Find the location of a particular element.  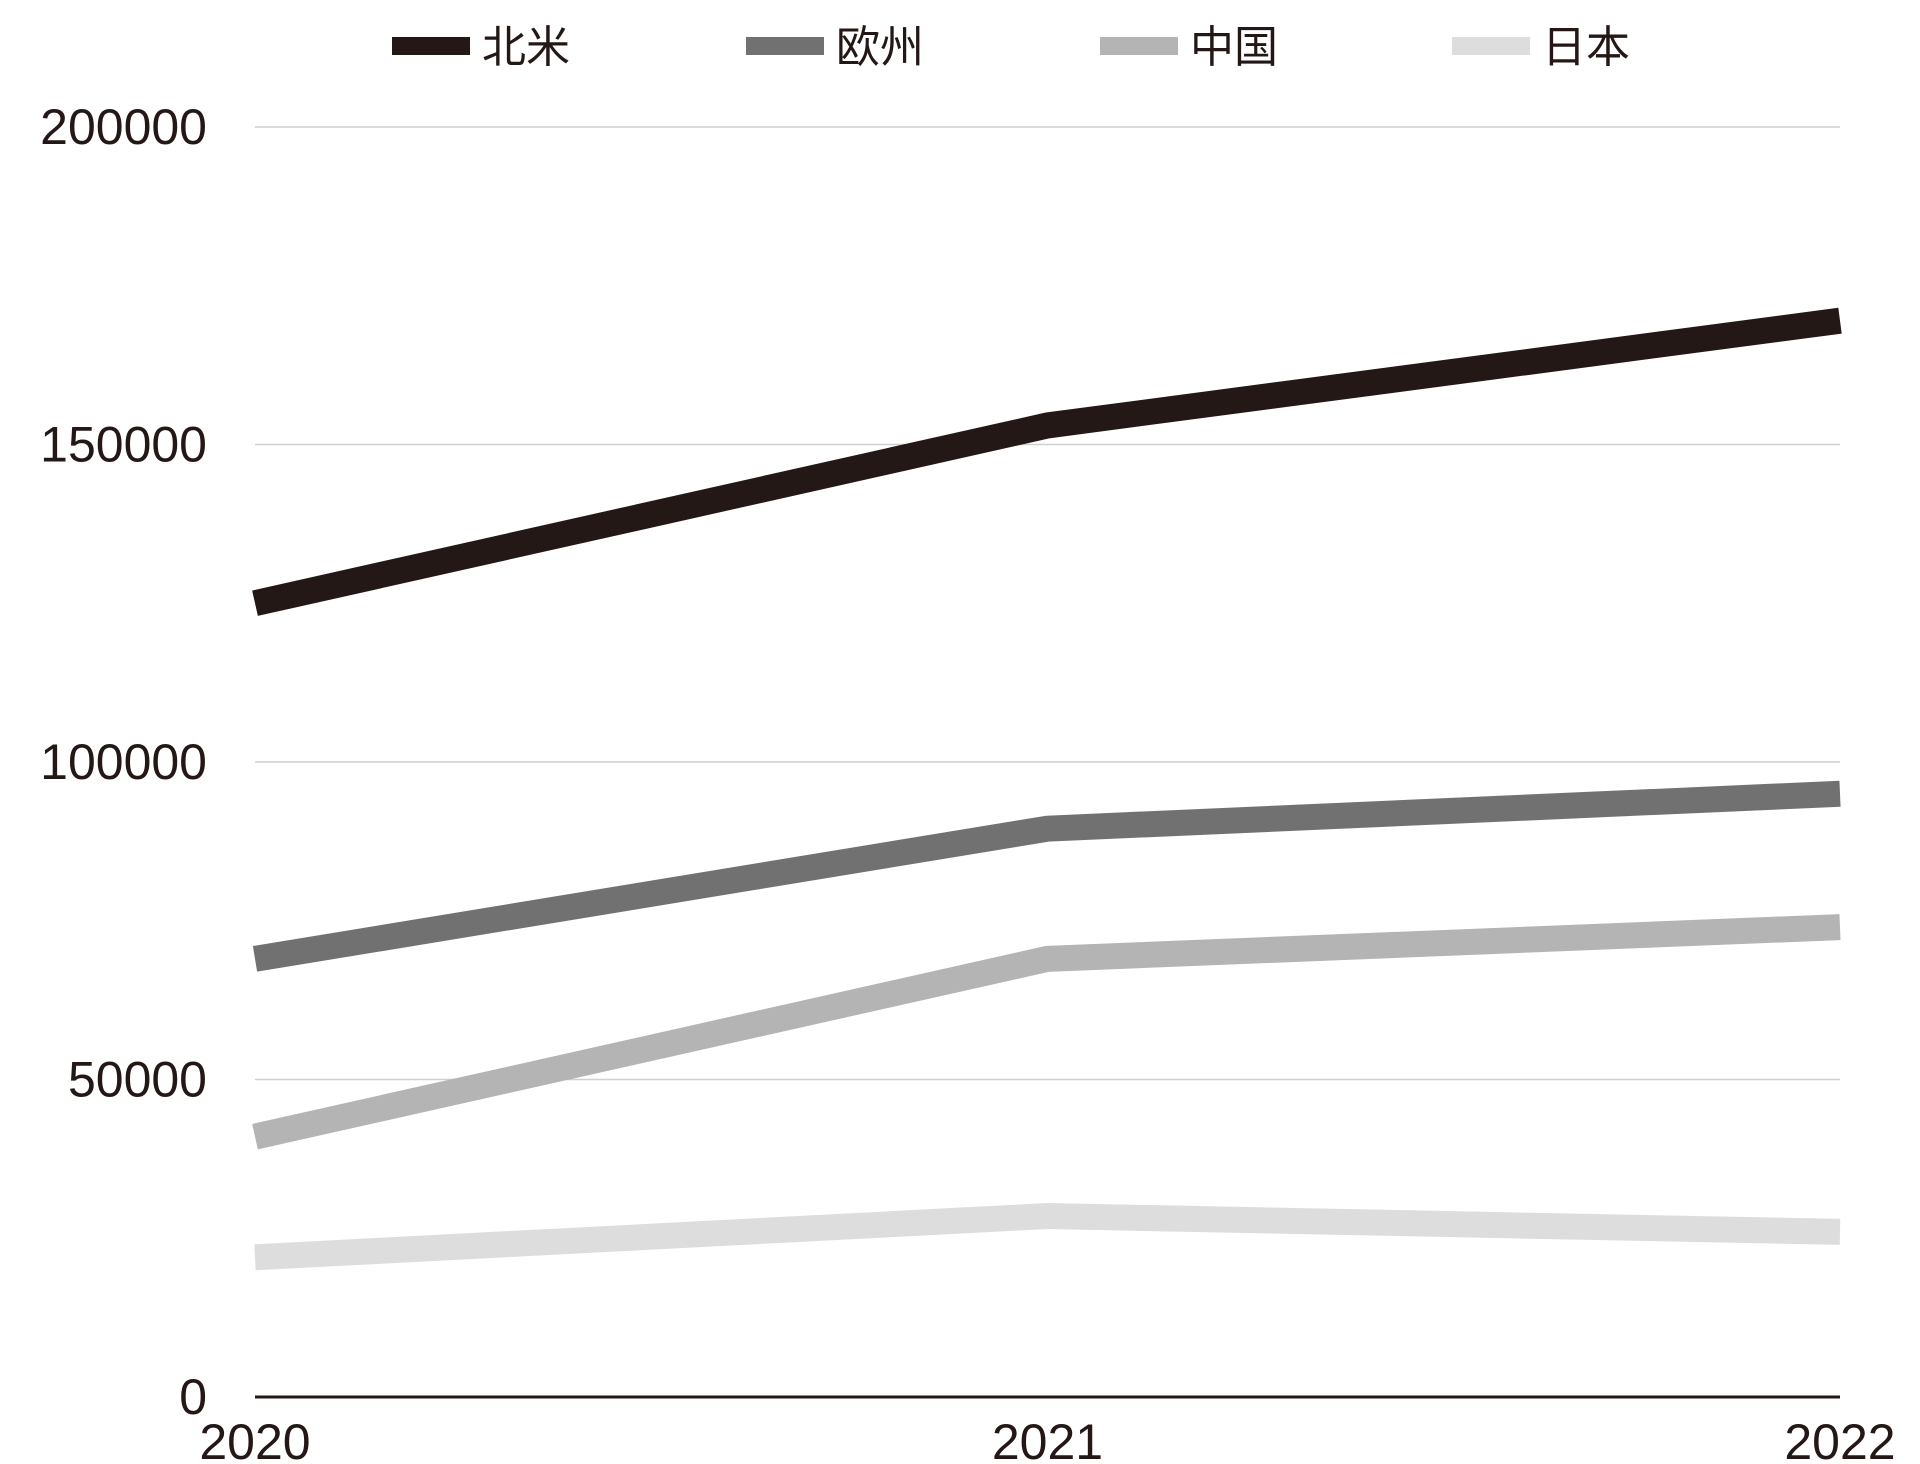

y-tick-label: 100000 is located at coordinates (123, 762).